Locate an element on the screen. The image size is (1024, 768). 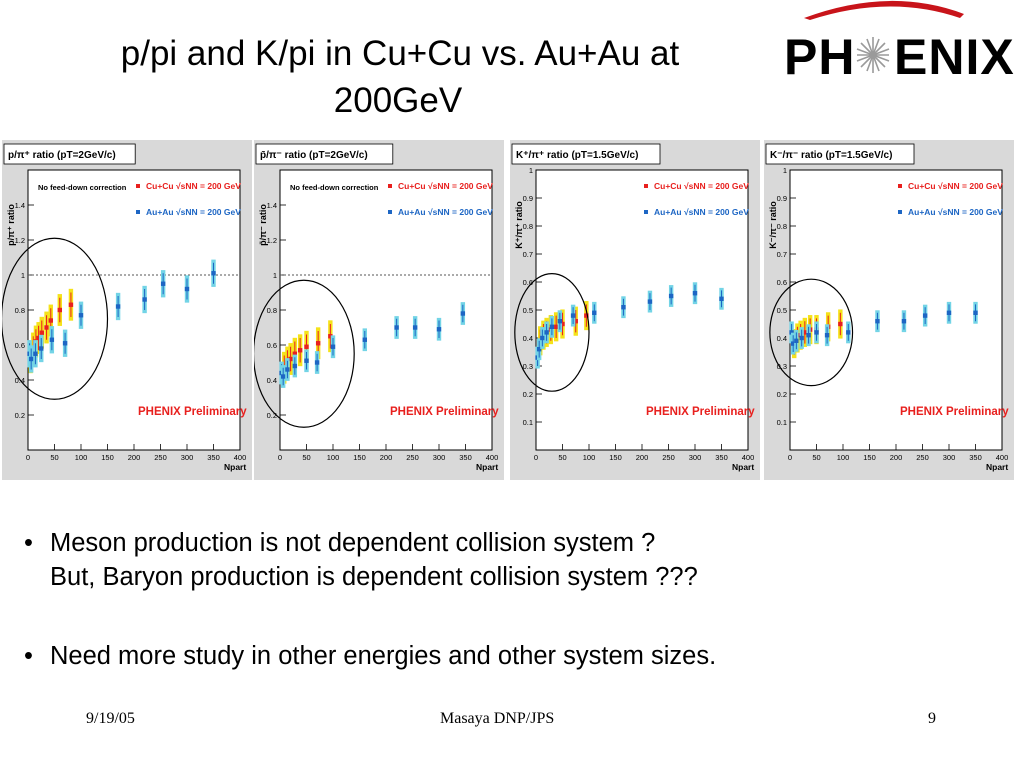
x-tick-label: 200 is located at coordinates (642, 457).